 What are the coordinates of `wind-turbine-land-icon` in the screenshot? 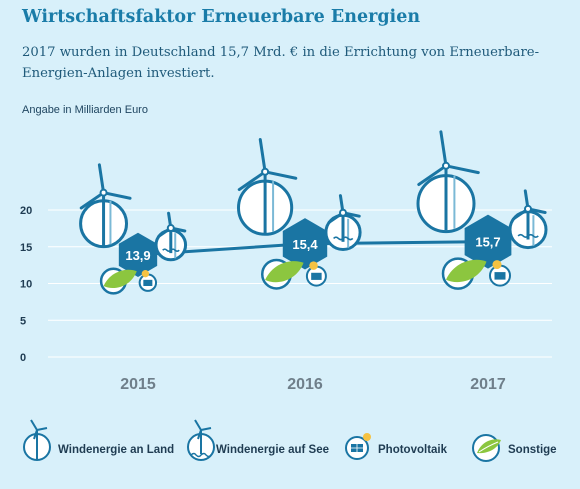 It's located at (37, 440).